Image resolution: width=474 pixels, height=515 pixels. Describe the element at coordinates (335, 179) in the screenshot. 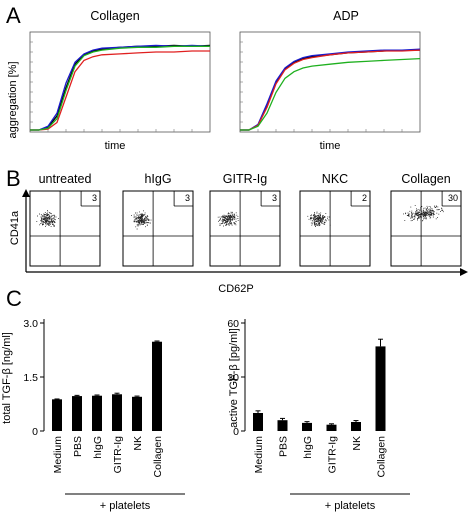

I see `dotplot-title: NKC` at that location.